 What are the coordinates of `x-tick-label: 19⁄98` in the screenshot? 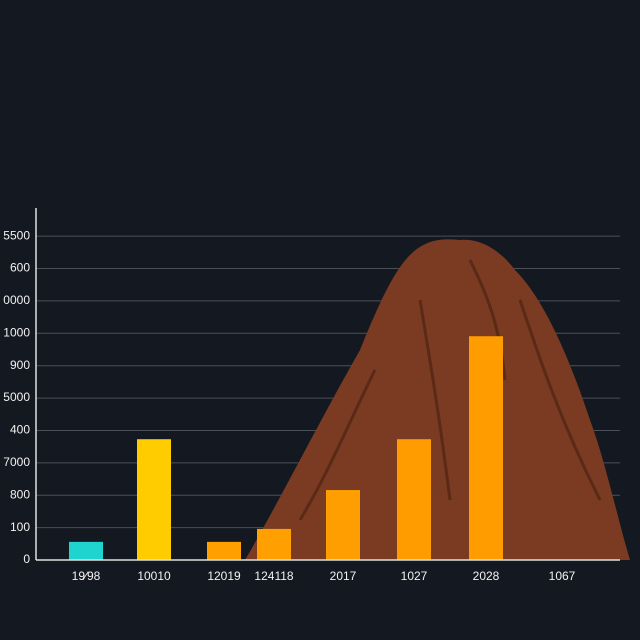 It's located at (86, 576).